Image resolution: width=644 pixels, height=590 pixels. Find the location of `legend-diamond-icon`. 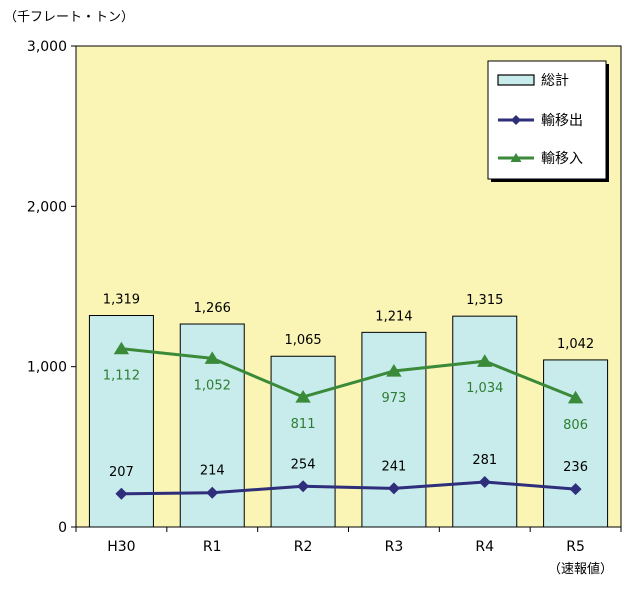

legend-diamond-icon is located at coordinates (516, 120).